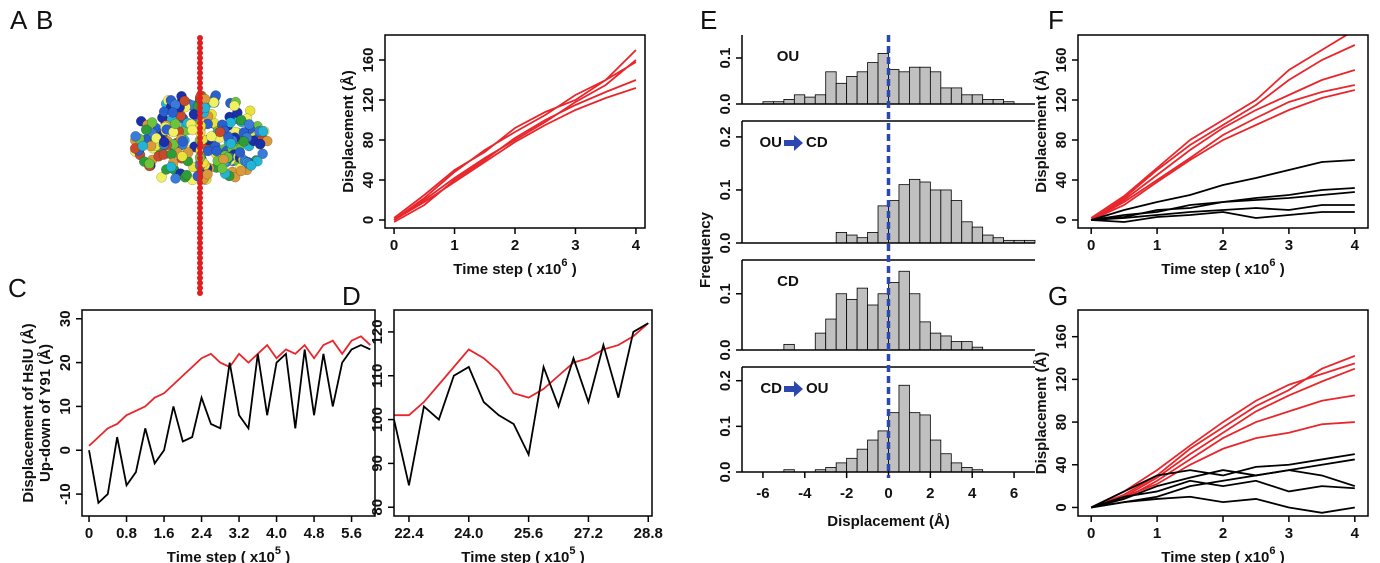 This screenshot has height=563, width=1380. Describe the element at coordinates (468, 533) in the screenshot. I see `x-tick-label: 24.0` at that location.